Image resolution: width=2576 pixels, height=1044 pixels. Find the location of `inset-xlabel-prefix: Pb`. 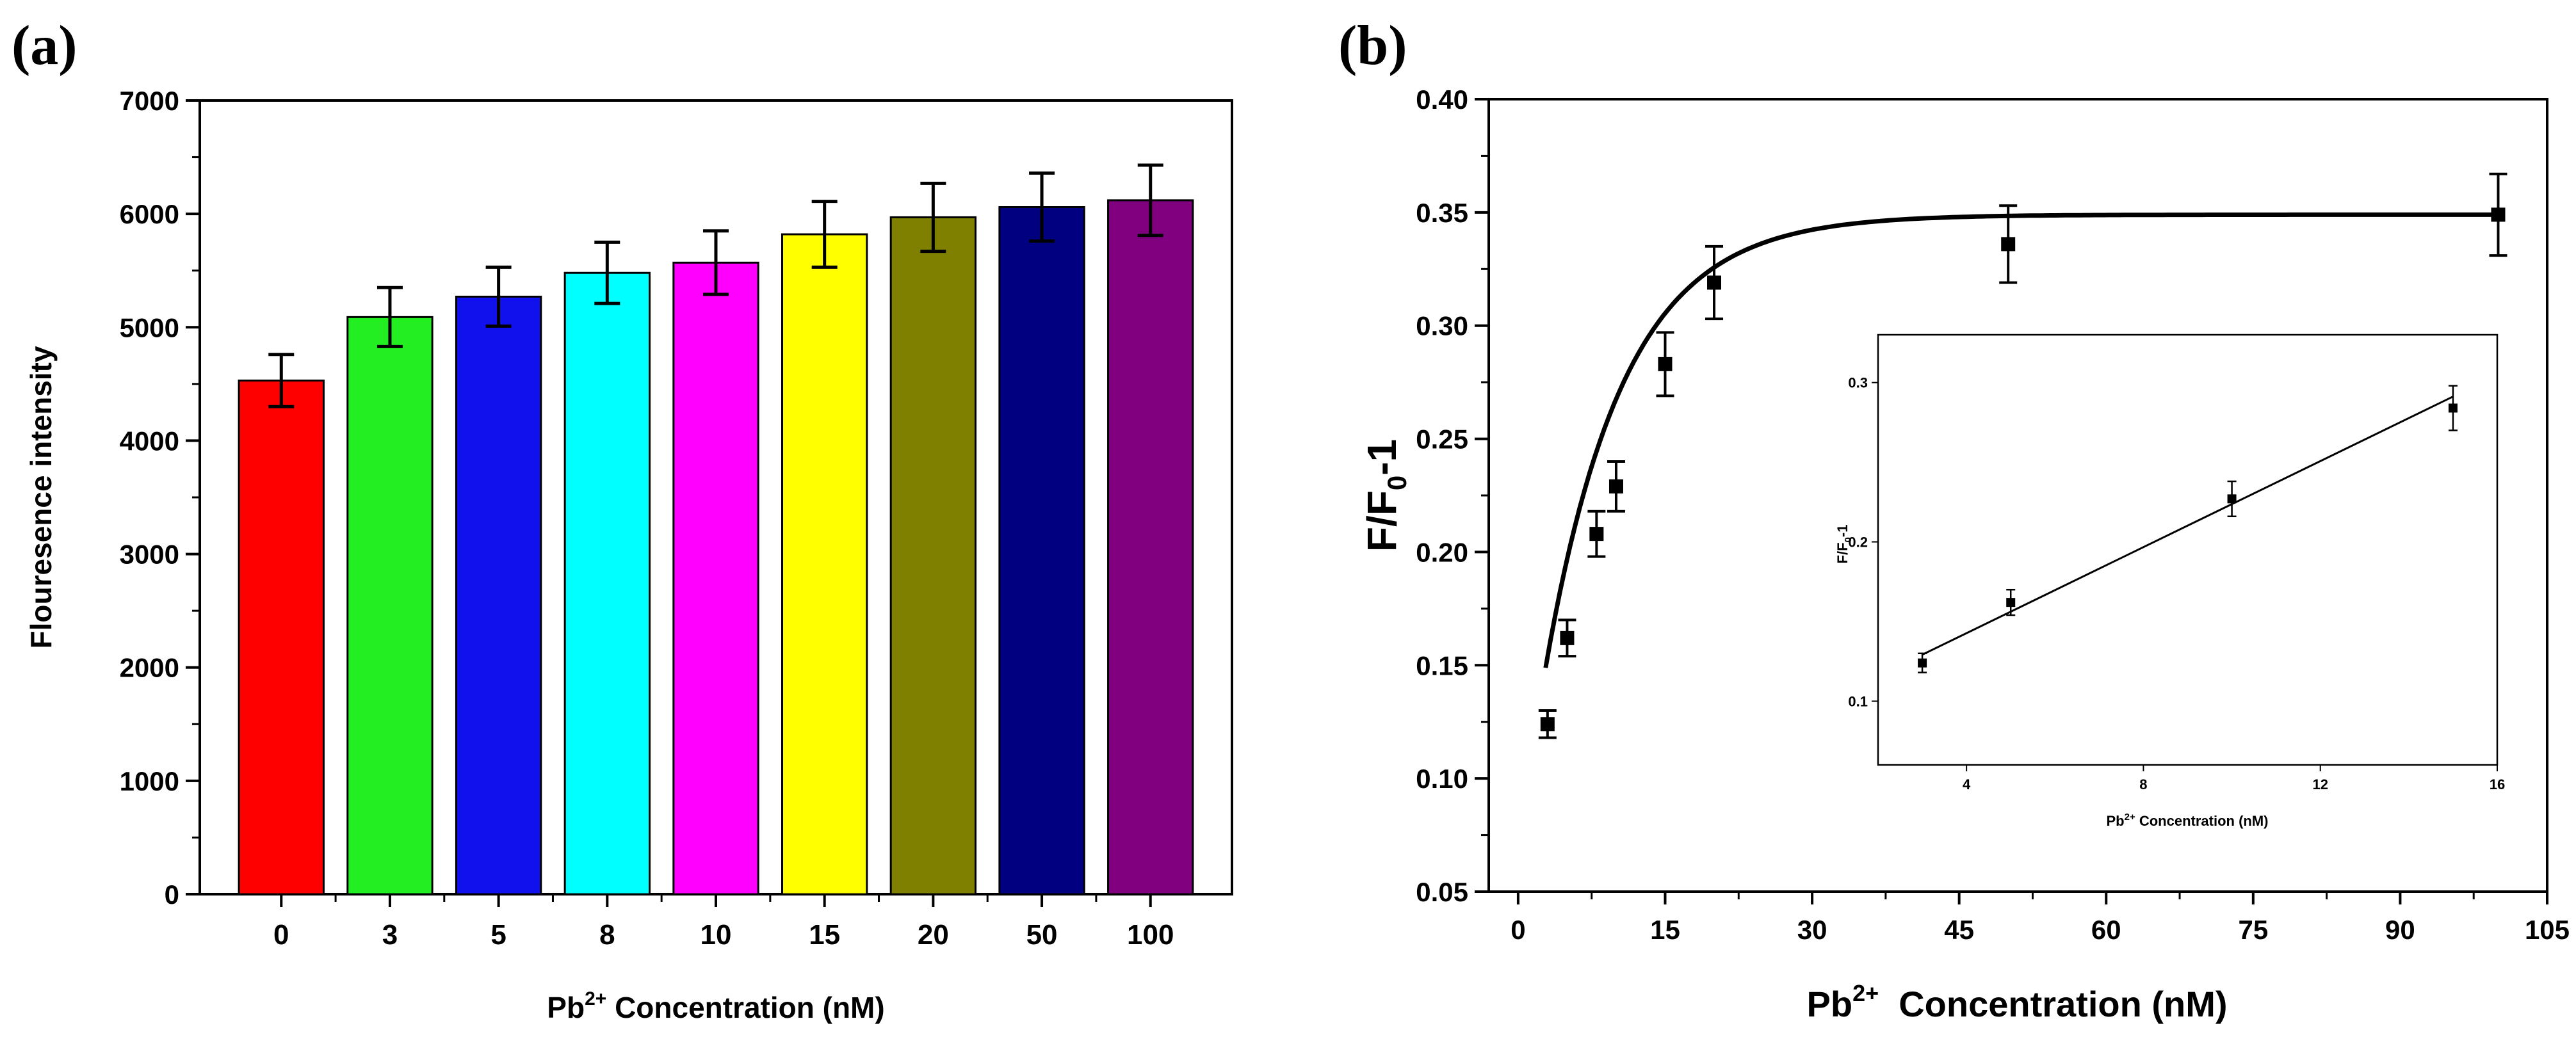

inset-xlabel-prefix: Pb is located at coordinates (2116, 821).